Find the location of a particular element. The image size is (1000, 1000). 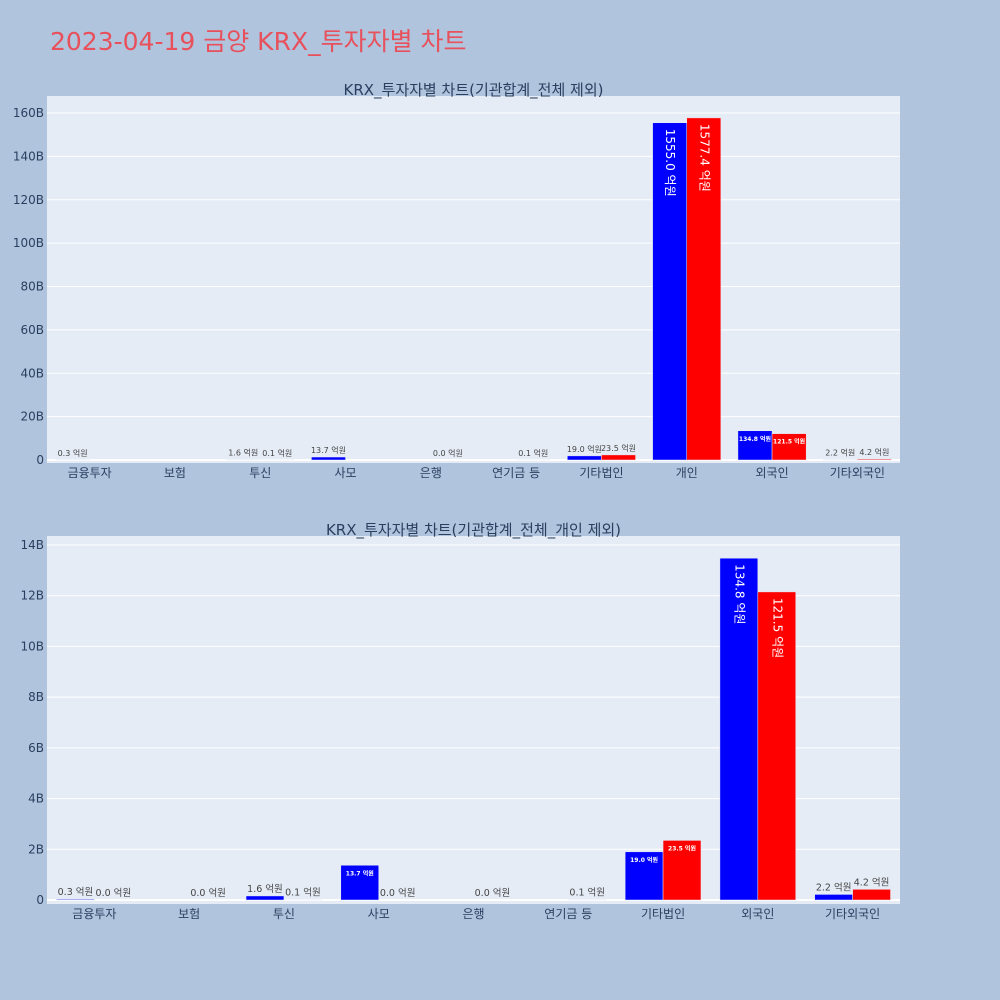

y-tick-label: 8B is located at coordinates (36, 697).